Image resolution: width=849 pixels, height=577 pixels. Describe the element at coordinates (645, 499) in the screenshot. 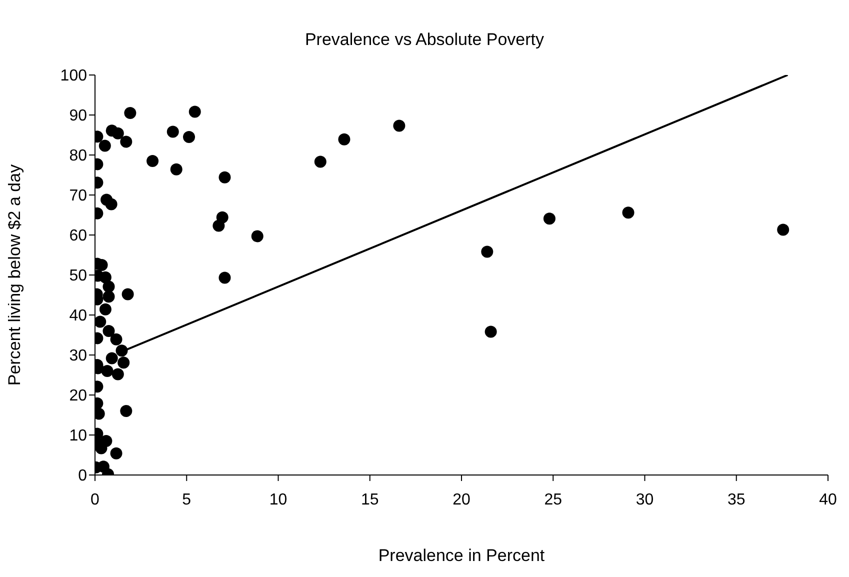

I see `x-tick-label: 30` at that location.